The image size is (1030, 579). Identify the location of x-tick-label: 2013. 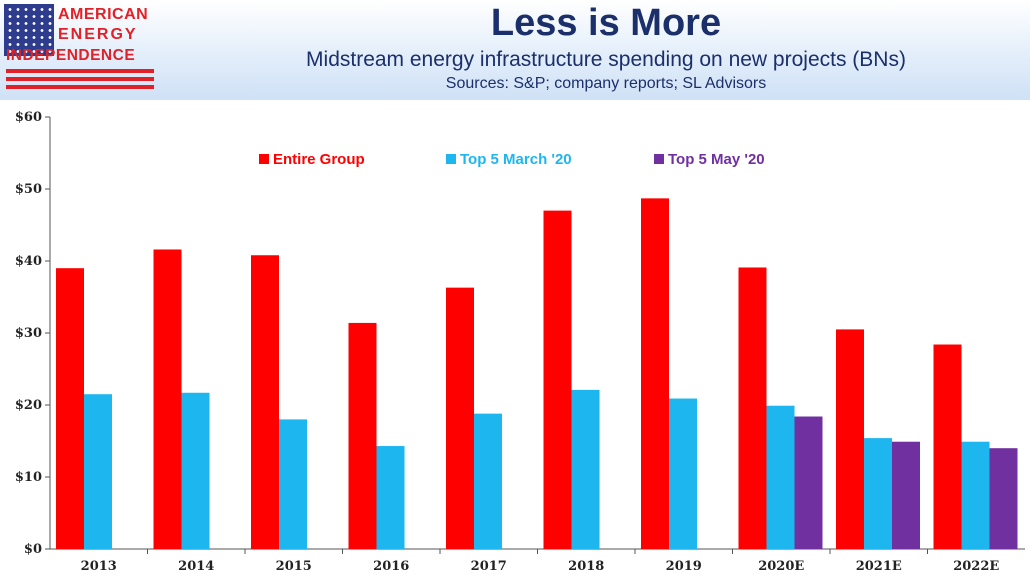
(99, 566).